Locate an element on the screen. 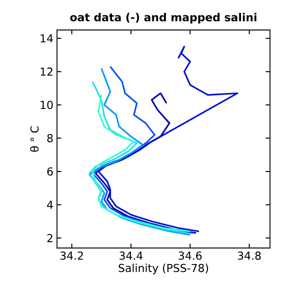 Image resolution: width=300 pixels, height=300 pixels. y-tick-label: 10 is located at coordinates (46, 105).